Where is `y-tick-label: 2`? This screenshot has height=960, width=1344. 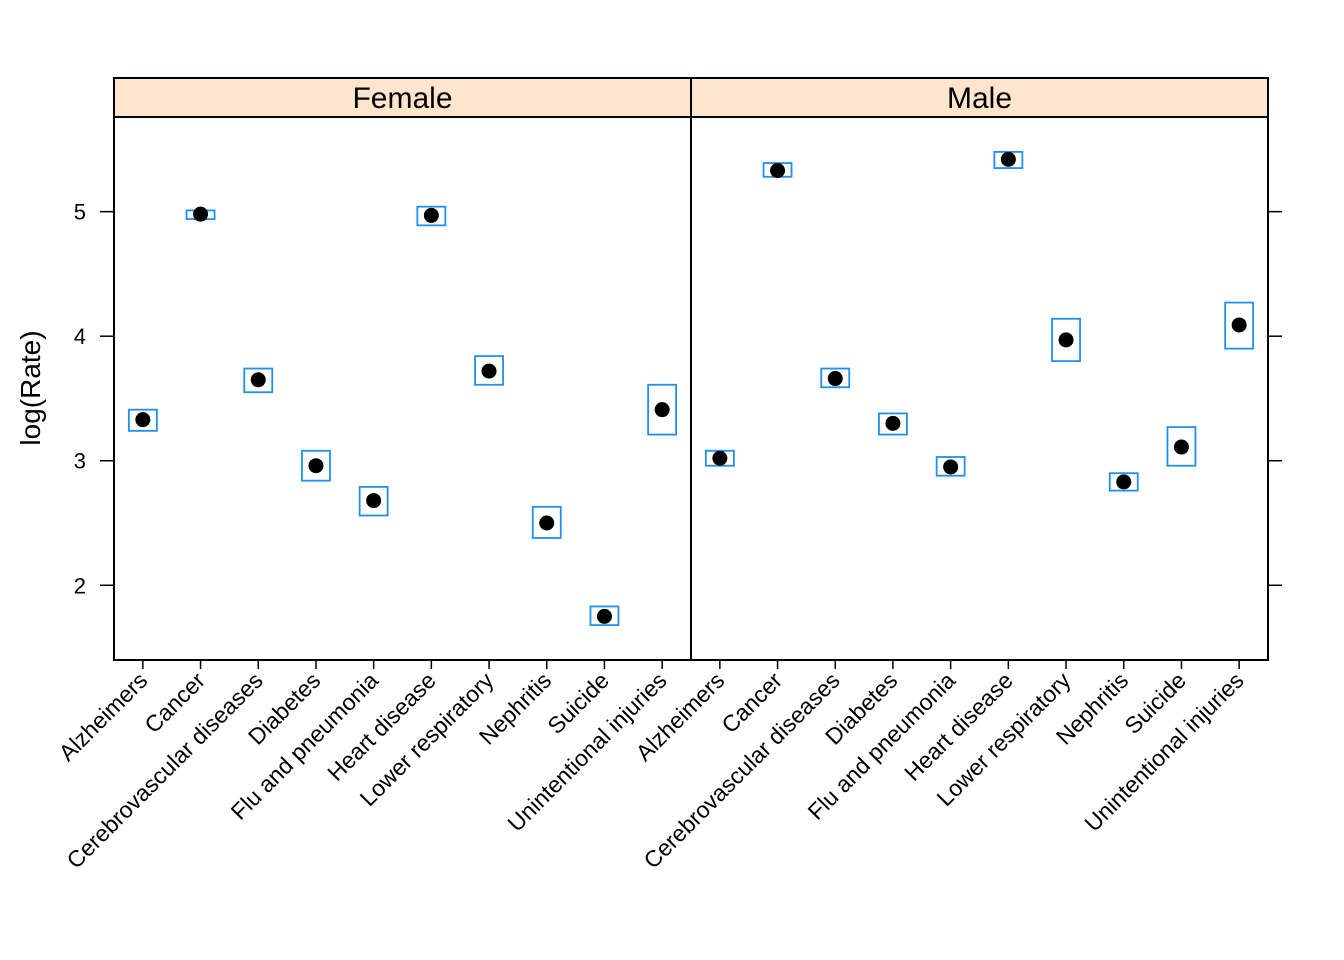
y-tick-label: 2 is located at coordinates (80, 585).